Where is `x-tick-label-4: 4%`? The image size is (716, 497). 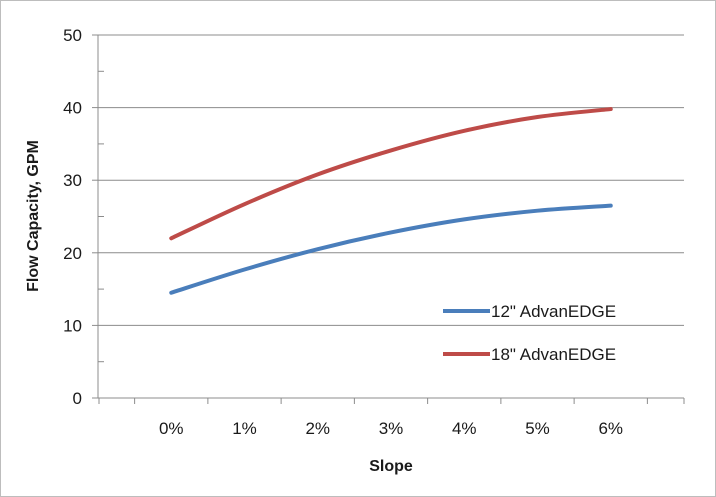
x-tick-label-4: 4% is located at coordinates (464, 428).